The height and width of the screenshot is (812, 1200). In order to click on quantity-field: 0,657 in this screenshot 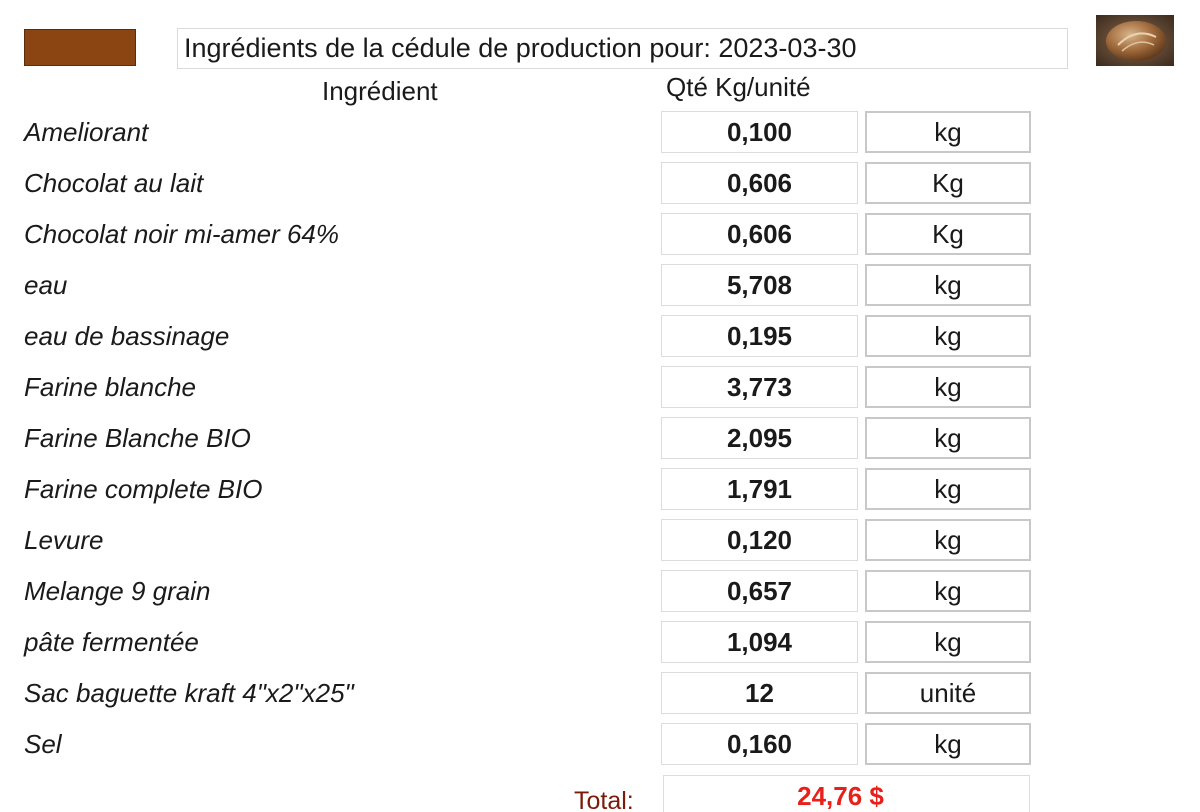, I will do `click(759, 591)`.